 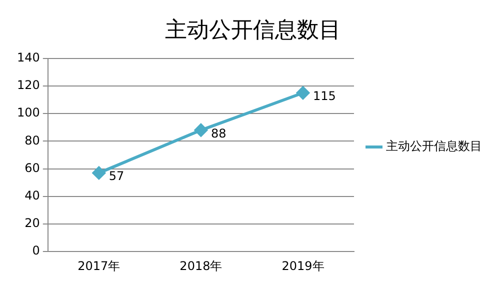 What do you see at coordinates (201, 265) in the screenshot?
I see `x-tick-label: 2018年` at bounding box center [201, 265].